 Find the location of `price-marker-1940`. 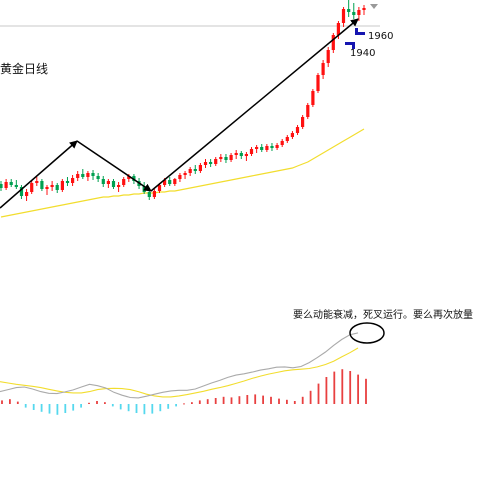

price-marker-1940 is located at coordinates (350, 43).